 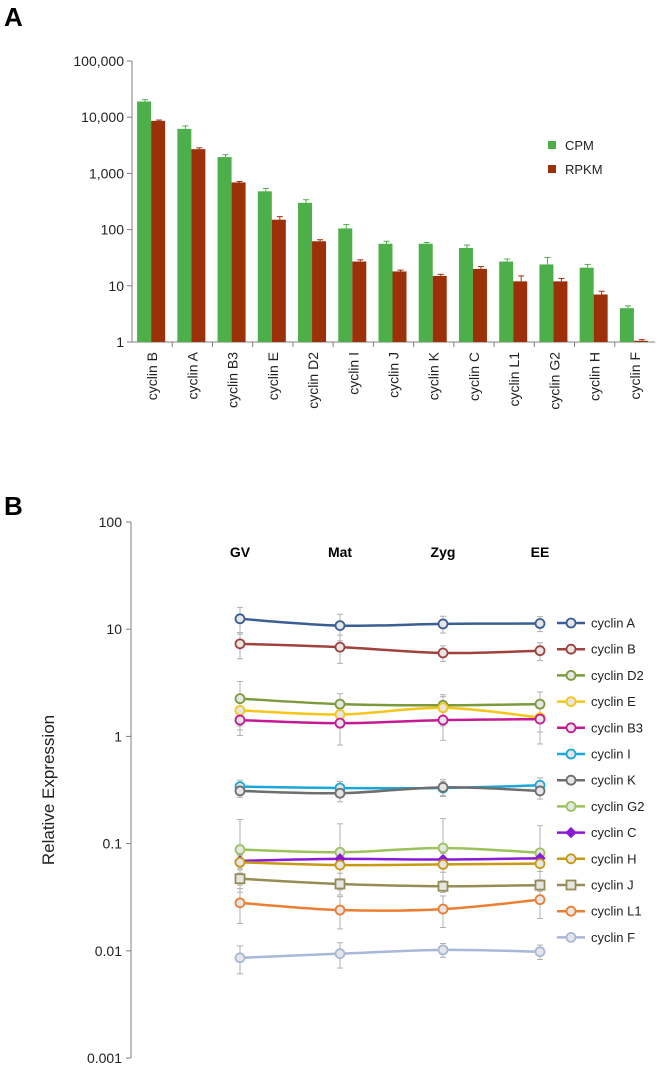 What do you see at coordinates (443, 848) in the screenshot?
I see `data-point-cyclin-g2` at bounding box center [443, 848].